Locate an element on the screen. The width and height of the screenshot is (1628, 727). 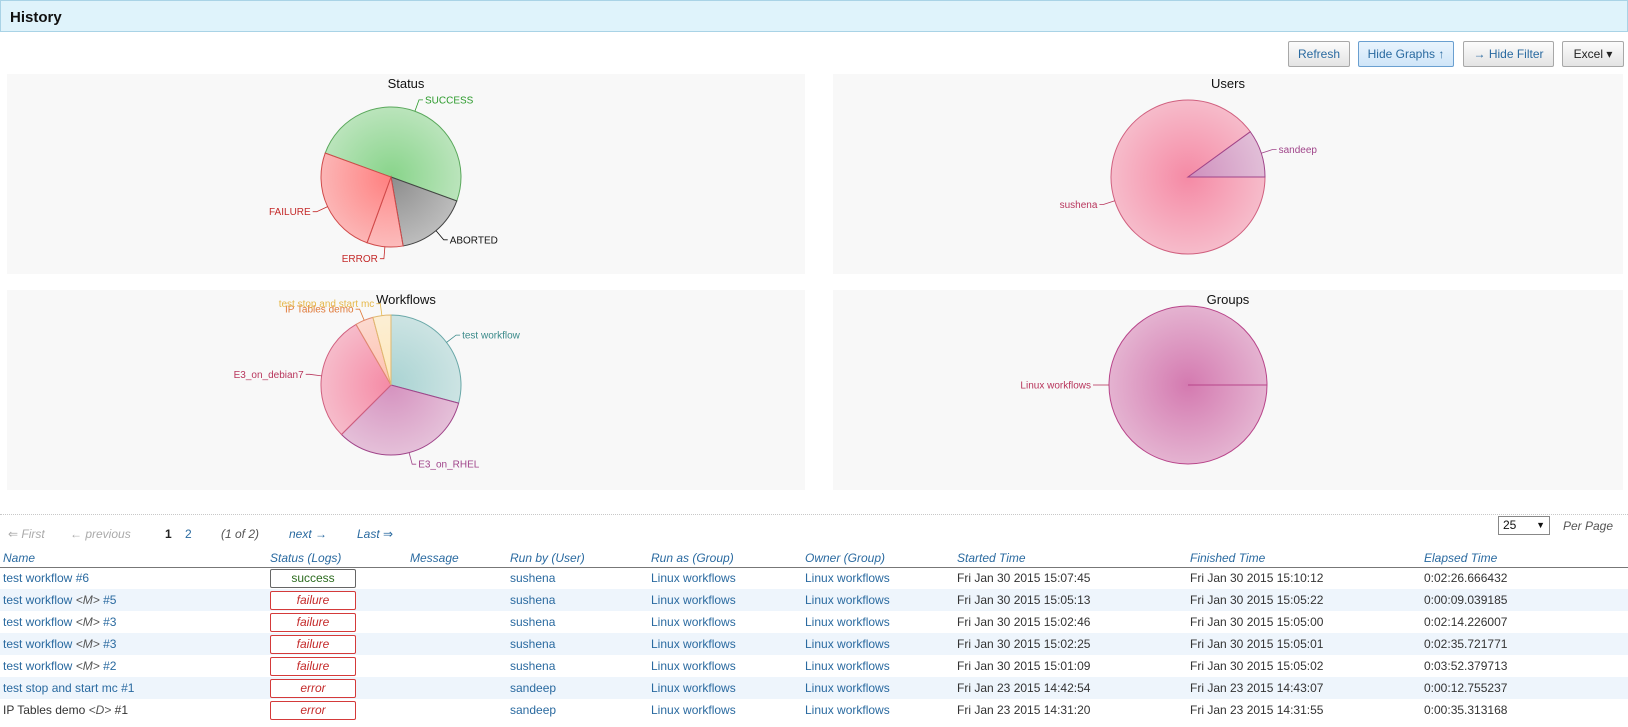
cell-owner: Linux workflows is located at coordinates (878, 688).